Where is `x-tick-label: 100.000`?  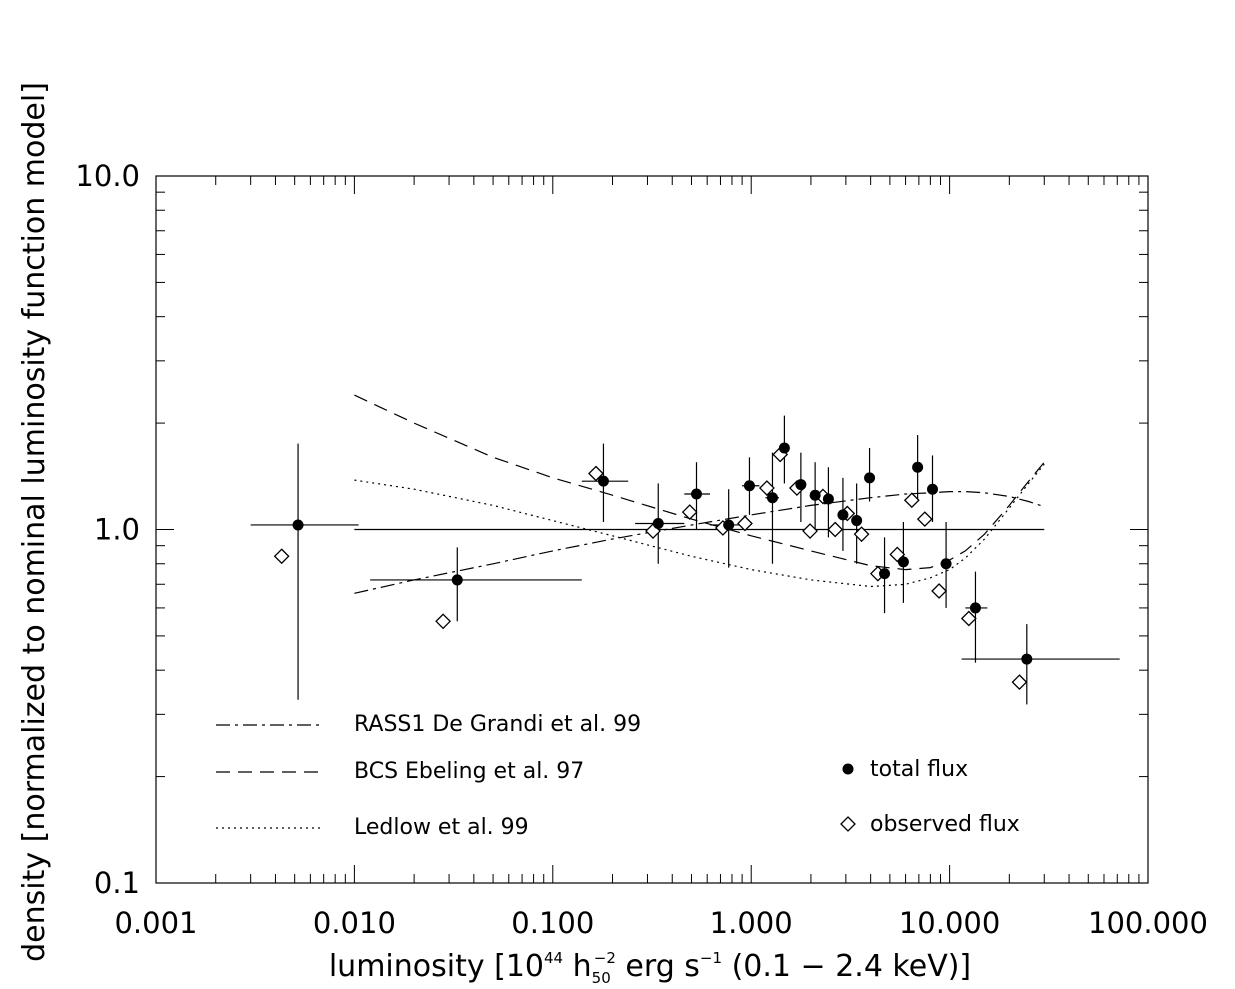 x-tick-label: 100.000 is located at coordinates (1148, 923).